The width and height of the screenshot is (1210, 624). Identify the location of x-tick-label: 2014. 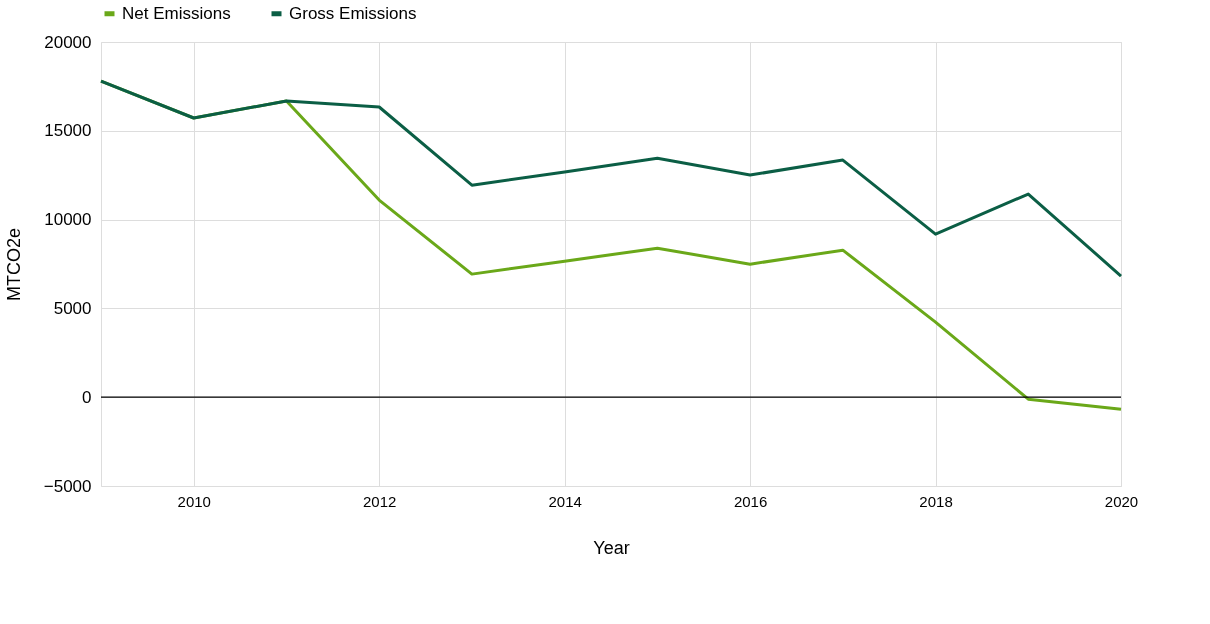
(565, 501).